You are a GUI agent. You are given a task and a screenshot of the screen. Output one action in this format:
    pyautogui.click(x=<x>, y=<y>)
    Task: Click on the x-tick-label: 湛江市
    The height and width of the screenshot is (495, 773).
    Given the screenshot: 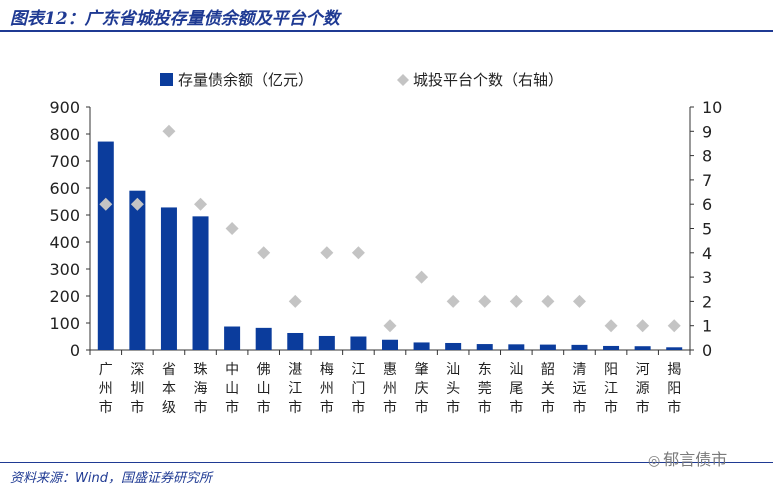 What is the action you would take?
    pyautogui.click(x=295, y=389)
    